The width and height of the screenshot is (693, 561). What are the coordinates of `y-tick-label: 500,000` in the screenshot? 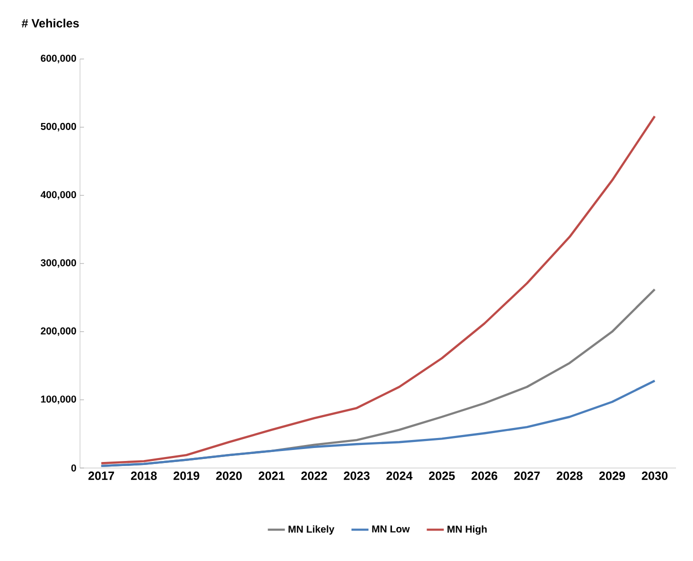 It's located at (58, 127).